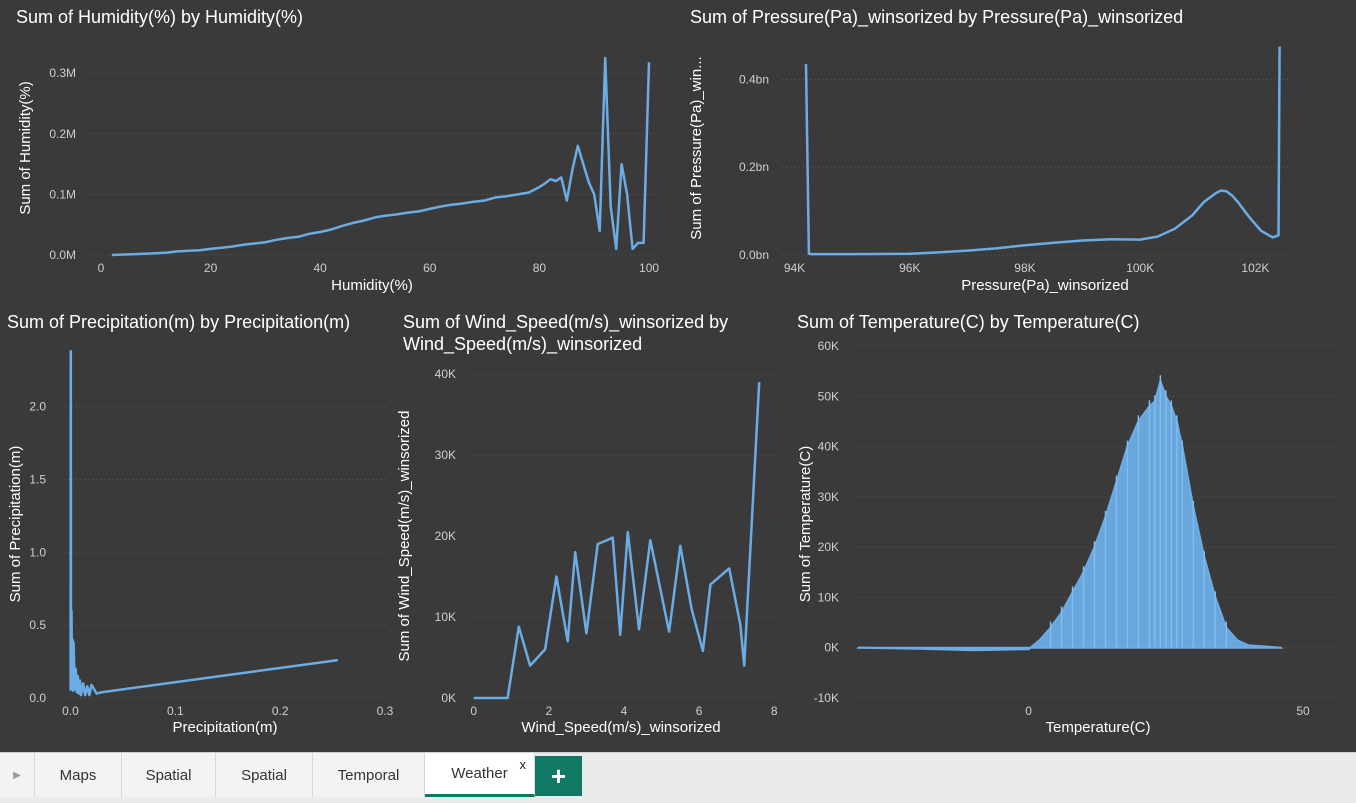 This screenshot has width=1356, height=803. What do you see at coordinates (280, 711) in the screenshot?
I see `x-tick-label: 0.2` at bounding box center [280, 711].